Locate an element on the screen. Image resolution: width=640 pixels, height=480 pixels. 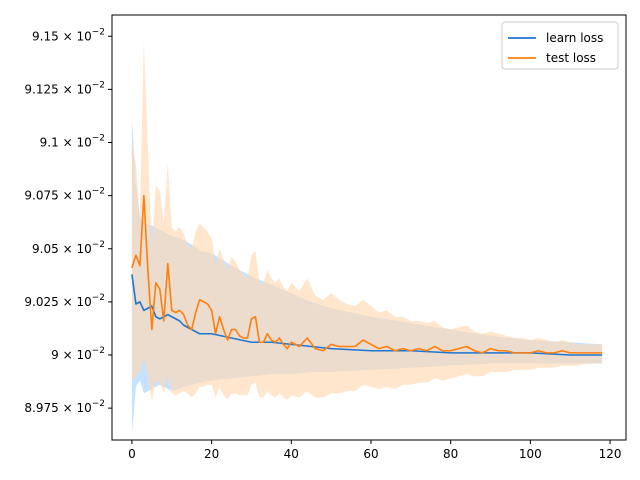
y-tick-label: 9.1 × 10⁻² is located at coordinates (72, 142).